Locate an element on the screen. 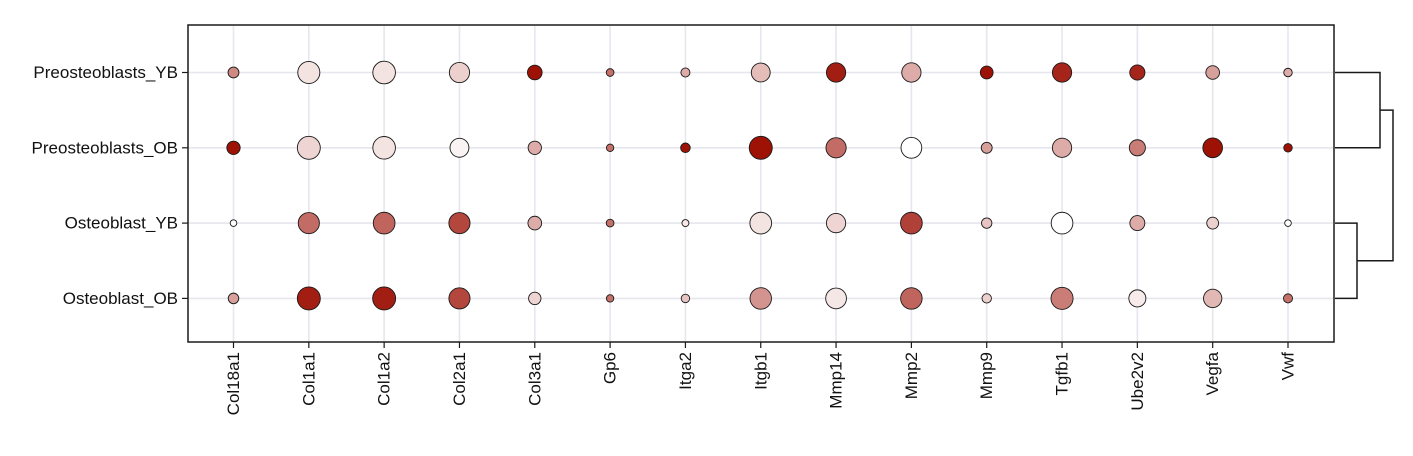 The image size is (1413, 456). x-tick-label: Ube2v2 is located at coordinates (1137, 381).